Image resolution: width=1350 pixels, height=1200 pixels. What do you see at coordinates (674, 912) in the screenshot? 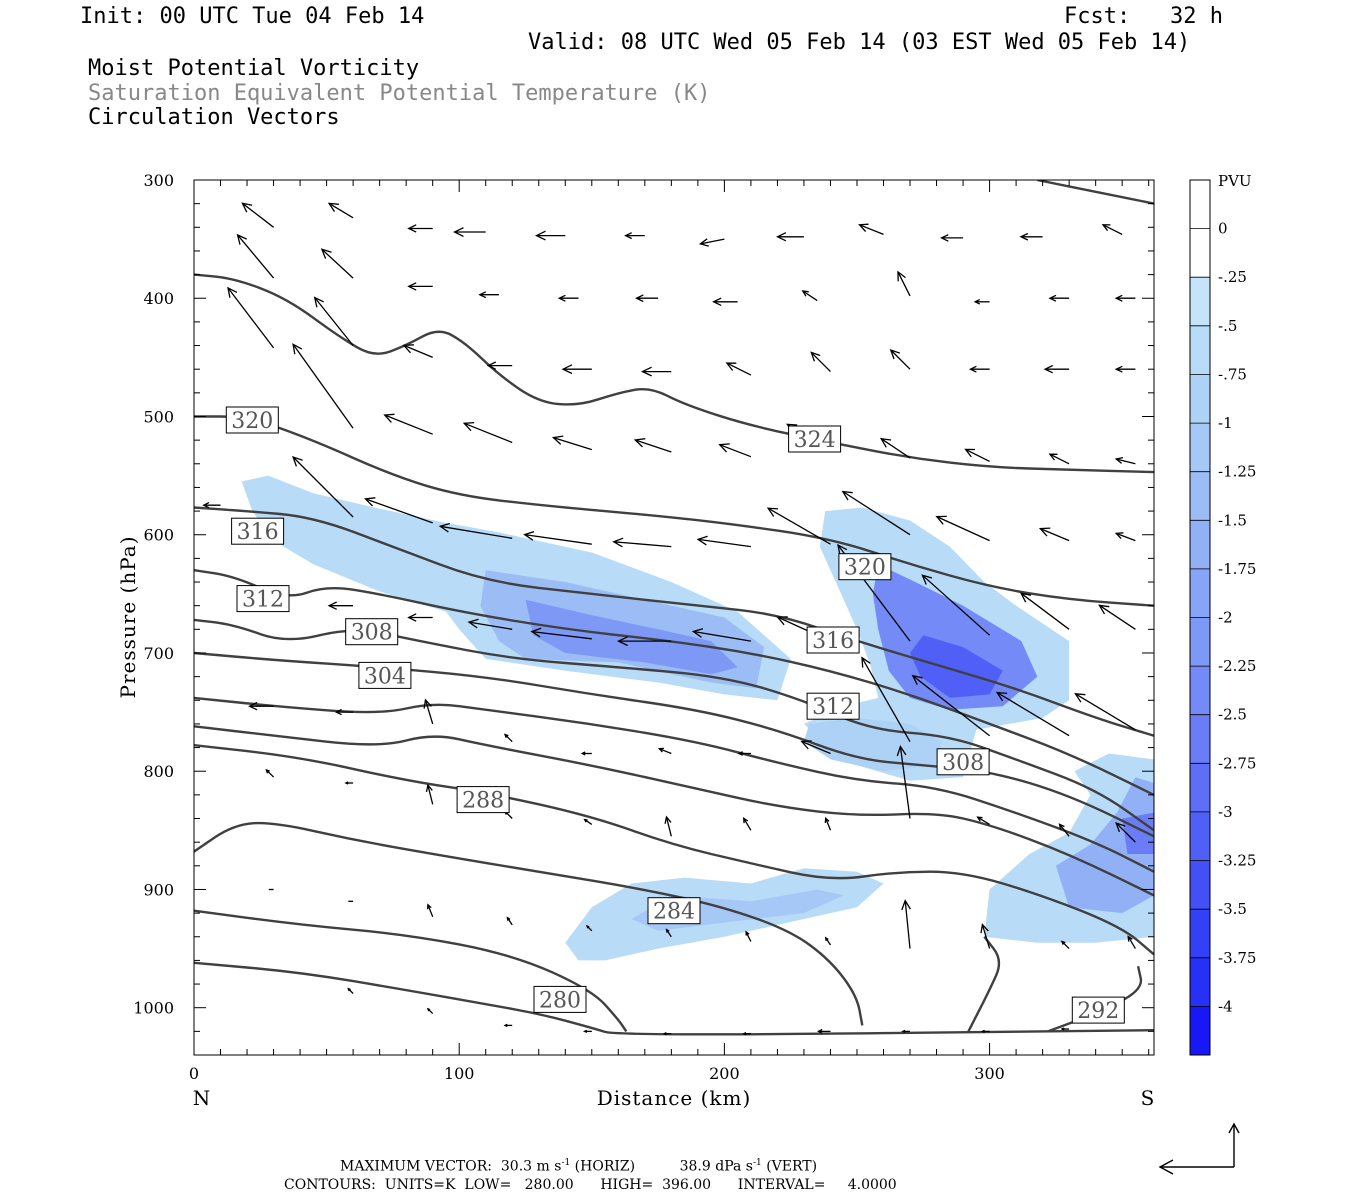
I see `contour-label-text: 284` at bounding box center [674, 912].